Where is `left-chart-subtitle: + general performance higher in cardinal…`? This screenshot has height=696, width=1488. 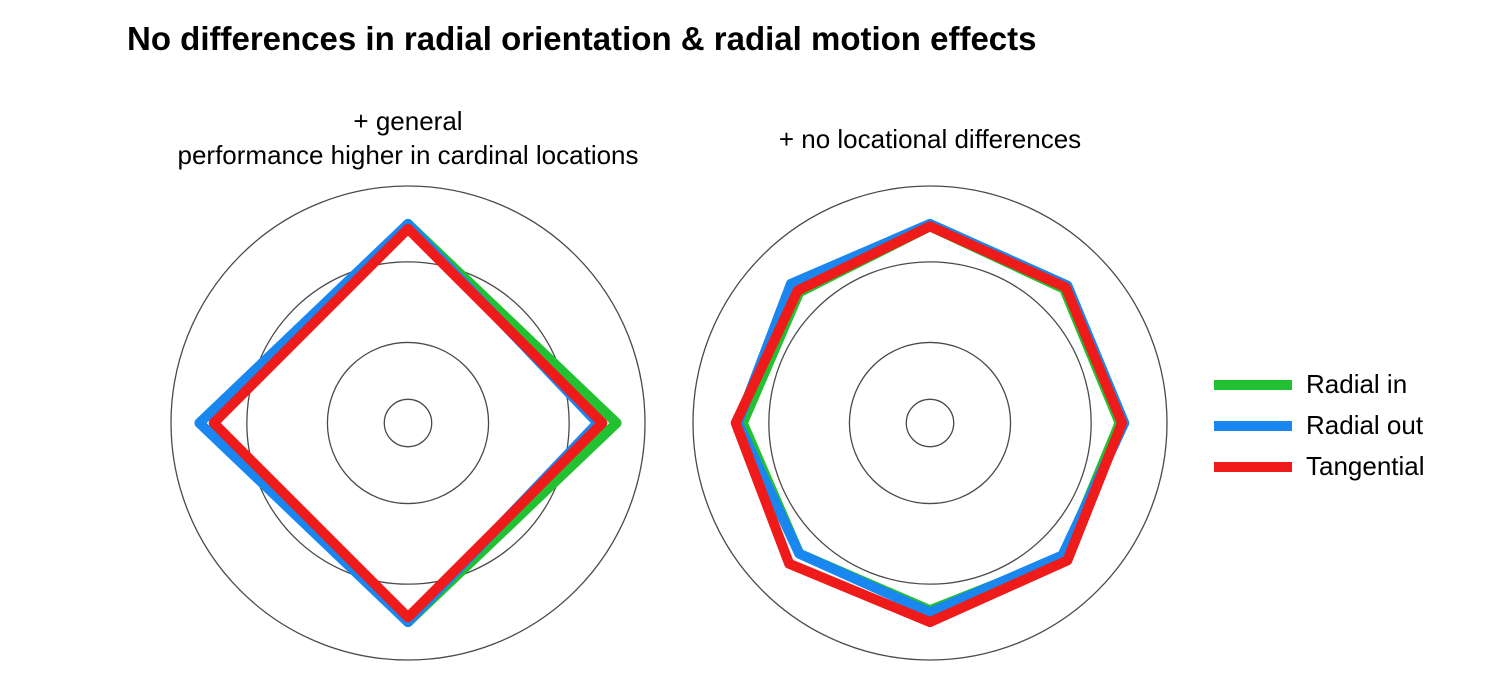 left-chart-subtitle: + general performance higher in cardinal… is located at coordinates (408, 138).